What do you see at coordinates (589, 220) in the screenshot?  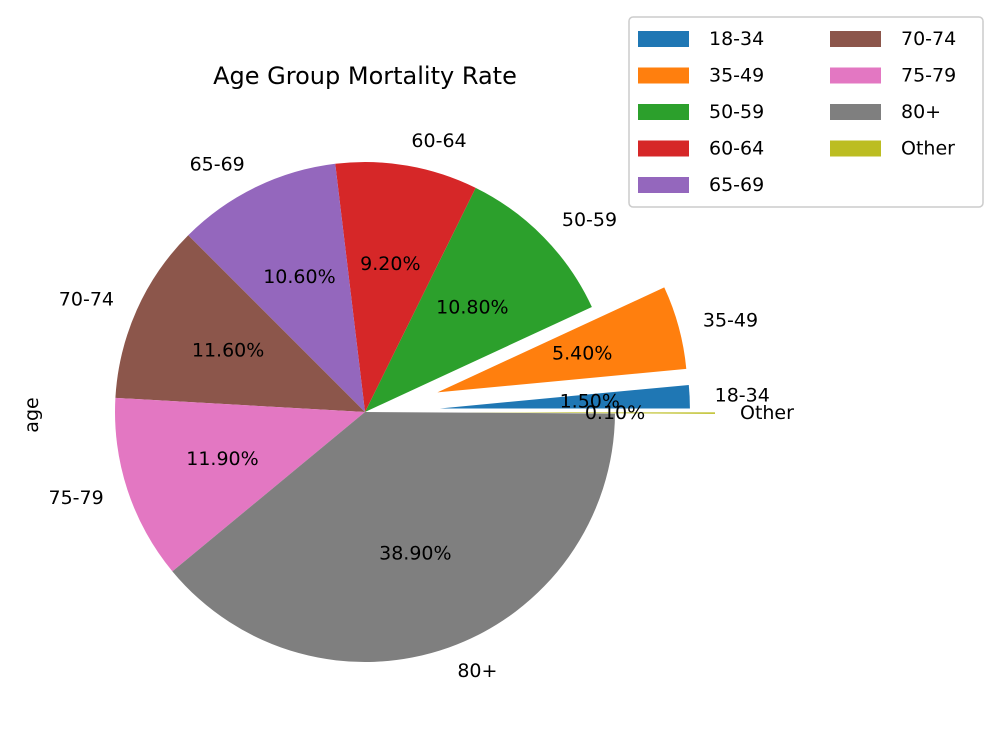 I see `slice-label-50-59: 50-59` at bounding box center [589, 220].